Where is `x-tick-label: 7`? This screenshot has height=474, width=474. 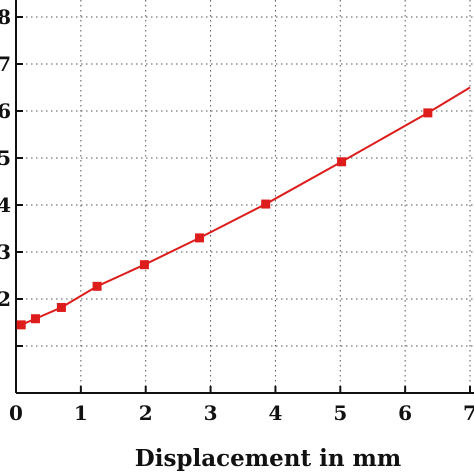
x-tick-label: 7 is located at coordinates (468, 413).